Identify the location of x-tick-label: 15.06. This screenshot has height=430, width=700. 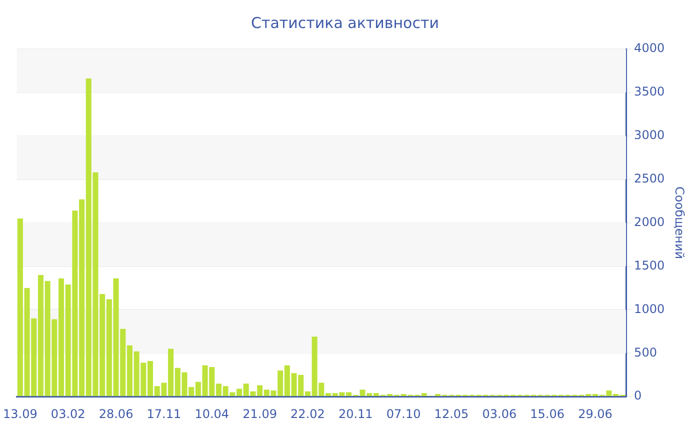
(547, 413).